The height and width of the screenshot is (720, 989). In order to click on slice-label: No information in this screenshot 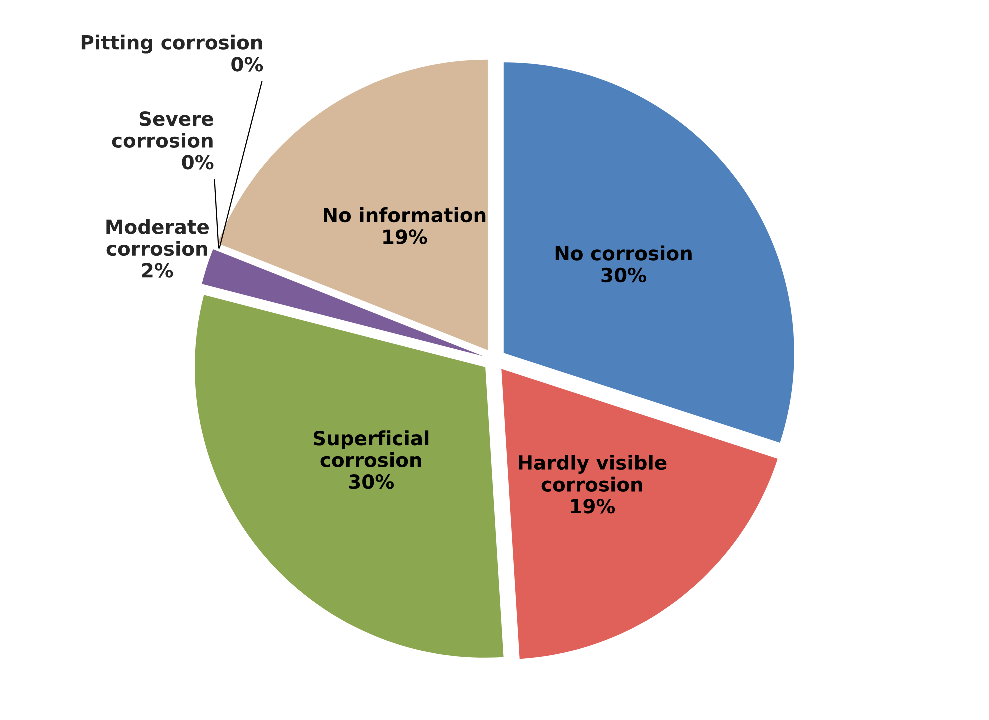, I will do `click(405, 215)`.